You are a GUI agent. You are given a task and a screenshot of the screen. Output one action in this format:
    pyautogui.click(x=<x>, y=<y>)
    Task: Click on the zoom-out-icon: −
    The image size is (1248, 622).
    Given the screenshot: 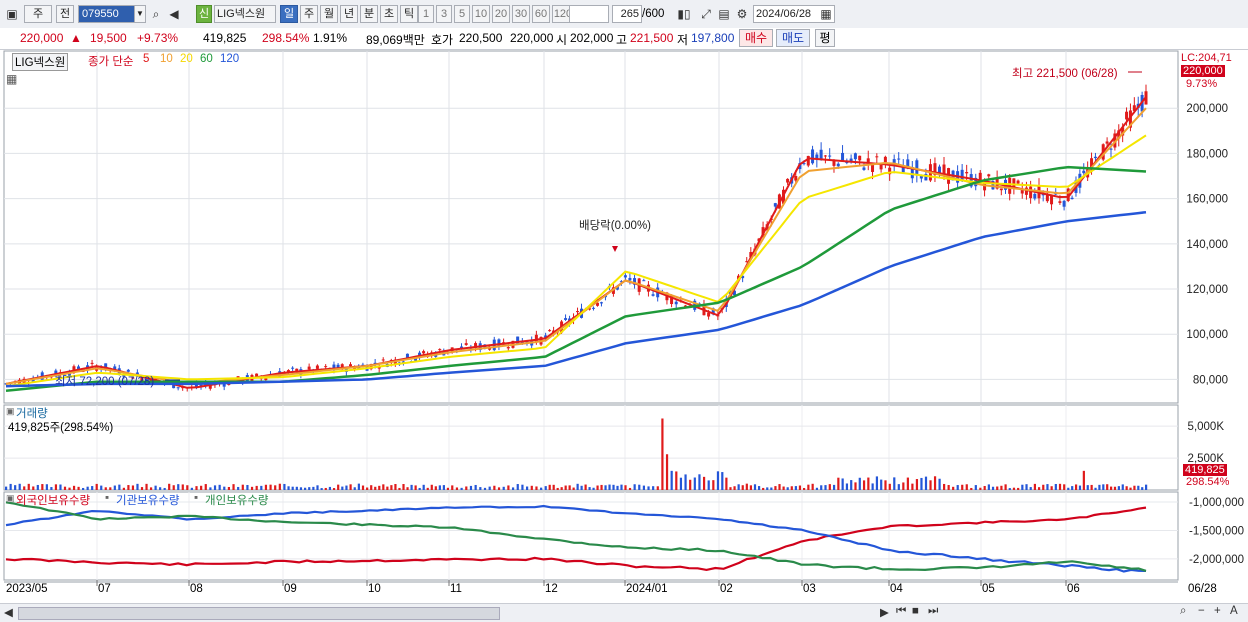 What is the action you would take?
    pyautogui.click(x=1201, y=611)
    